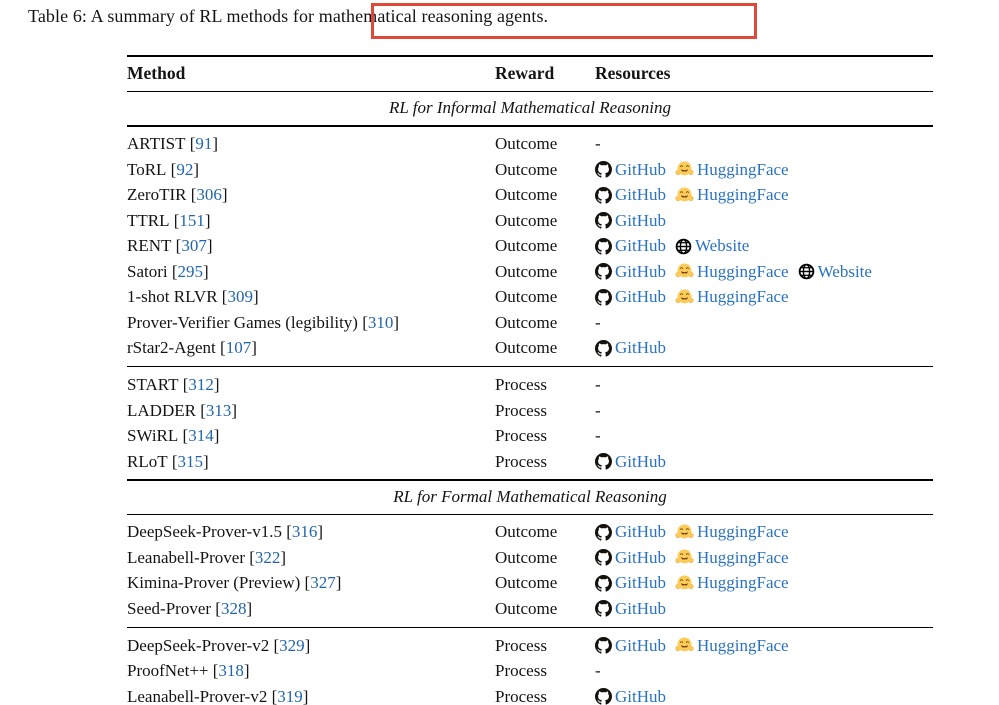  What do you see at coordinates (156, 73) in the screenshot?
I see `column-header-method: Method` at bounding box center [156, 73].